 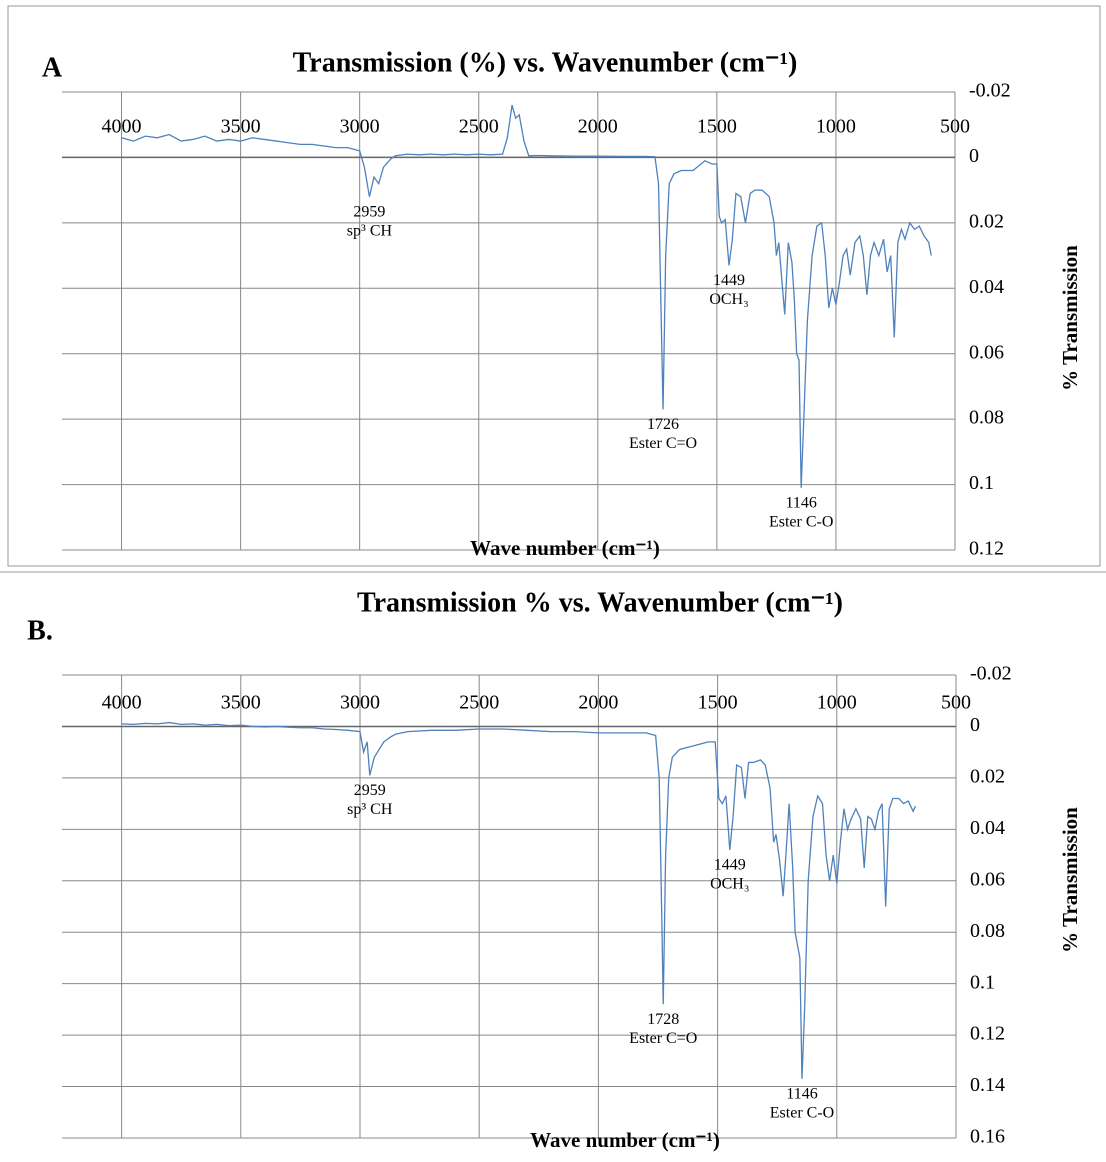 What do you see at coordinates (663, 424) in the screenshot?
I see `peak-label: 1726` at bounding box center [663, 424].